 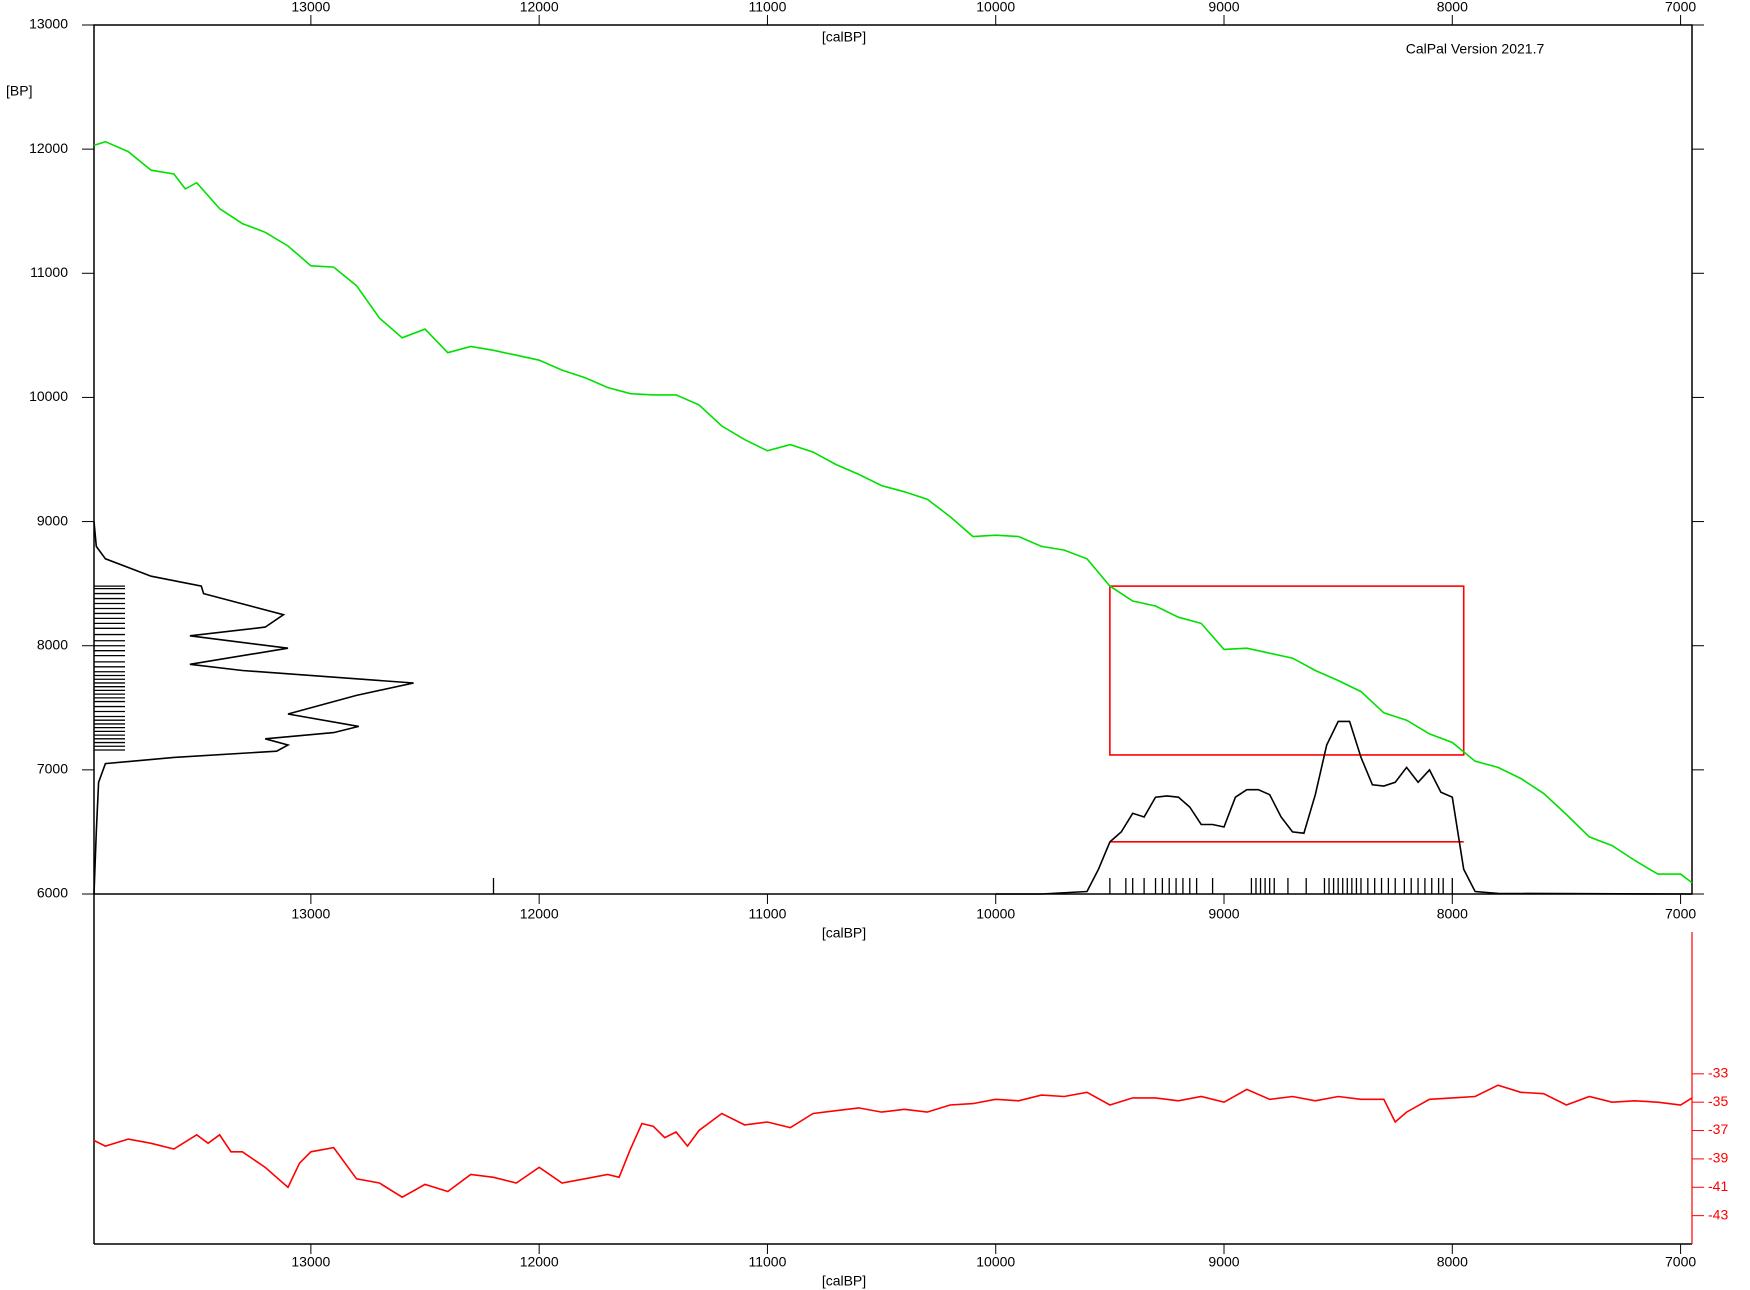 I want to click on y-tick-label: 11000, so click(x=49, y=272).